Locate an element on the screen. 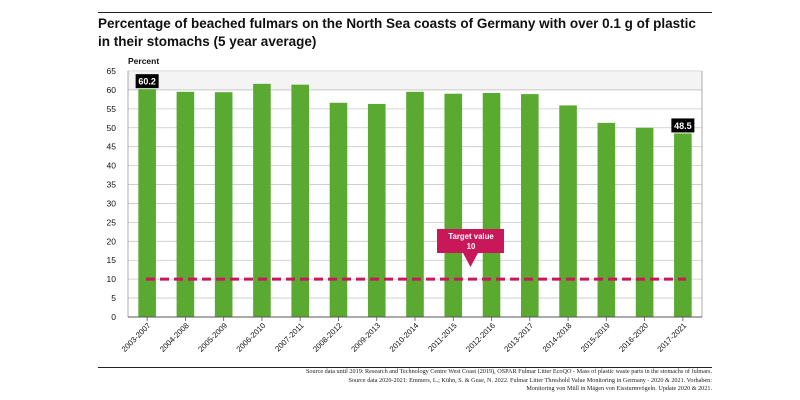 Image resolution: width=800 pixels, height=400 pixels. y-tick-label: 20 is located at coordinates (112, 241).